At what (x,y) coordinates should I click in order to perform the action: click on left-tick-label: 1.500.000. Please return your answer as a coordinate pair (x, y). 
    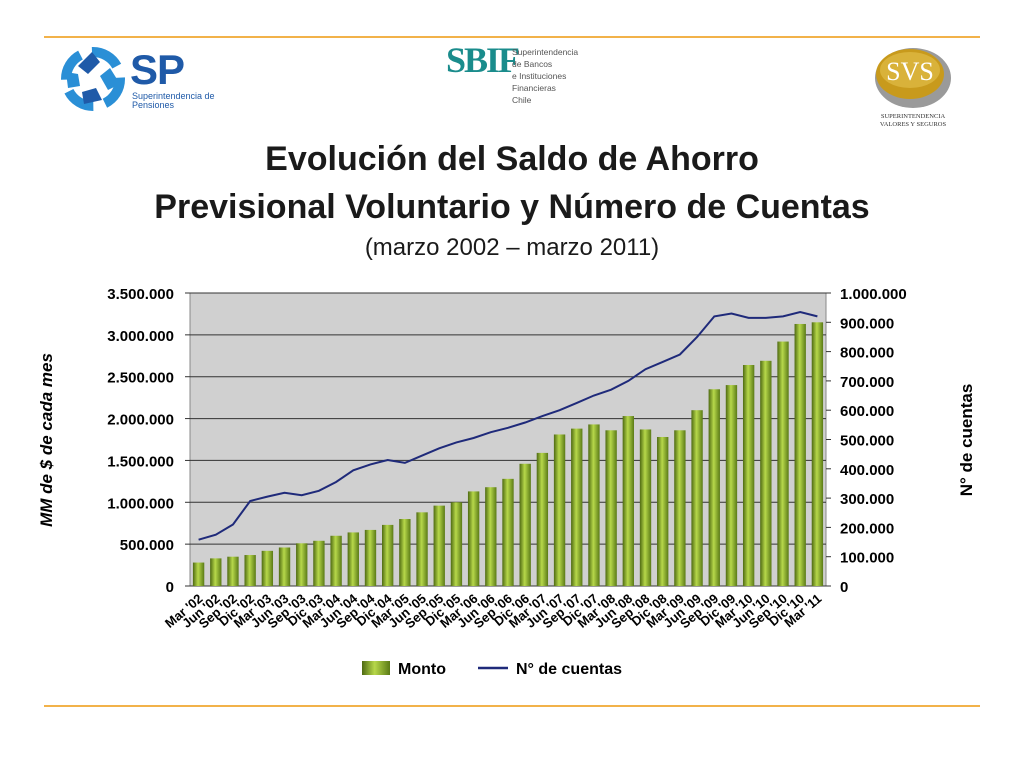
    Looking at the image, I should click on (140, 461).